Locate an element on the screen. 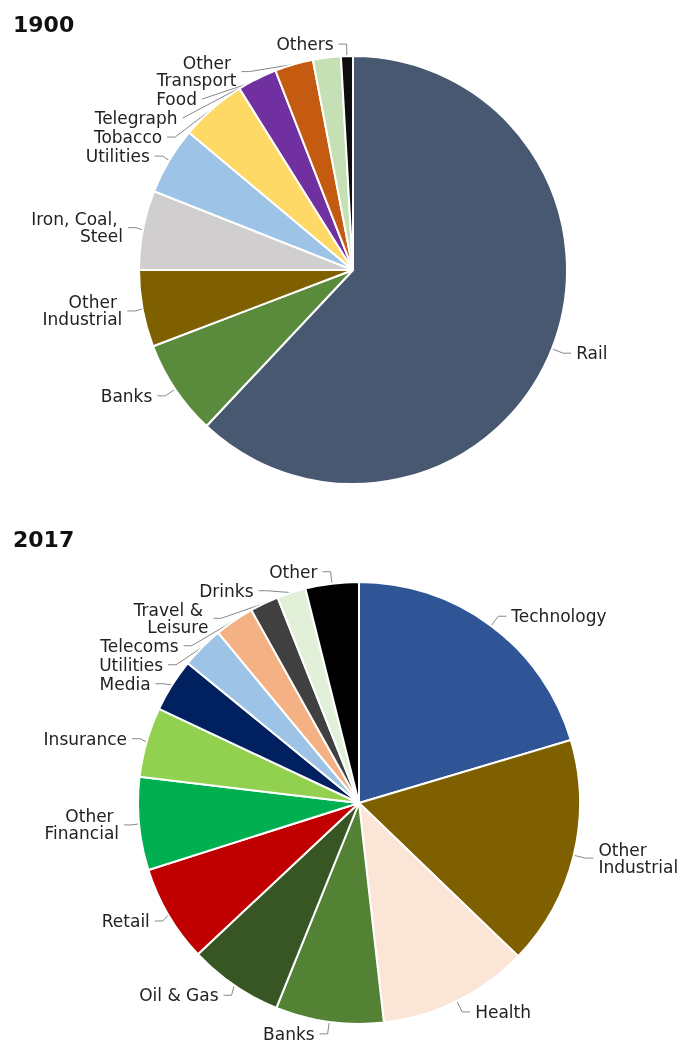 Image resolution: width=696 pixels, height=1060 pixels. slice-label: Travel & Leisure is located at coordinates (170, 618).